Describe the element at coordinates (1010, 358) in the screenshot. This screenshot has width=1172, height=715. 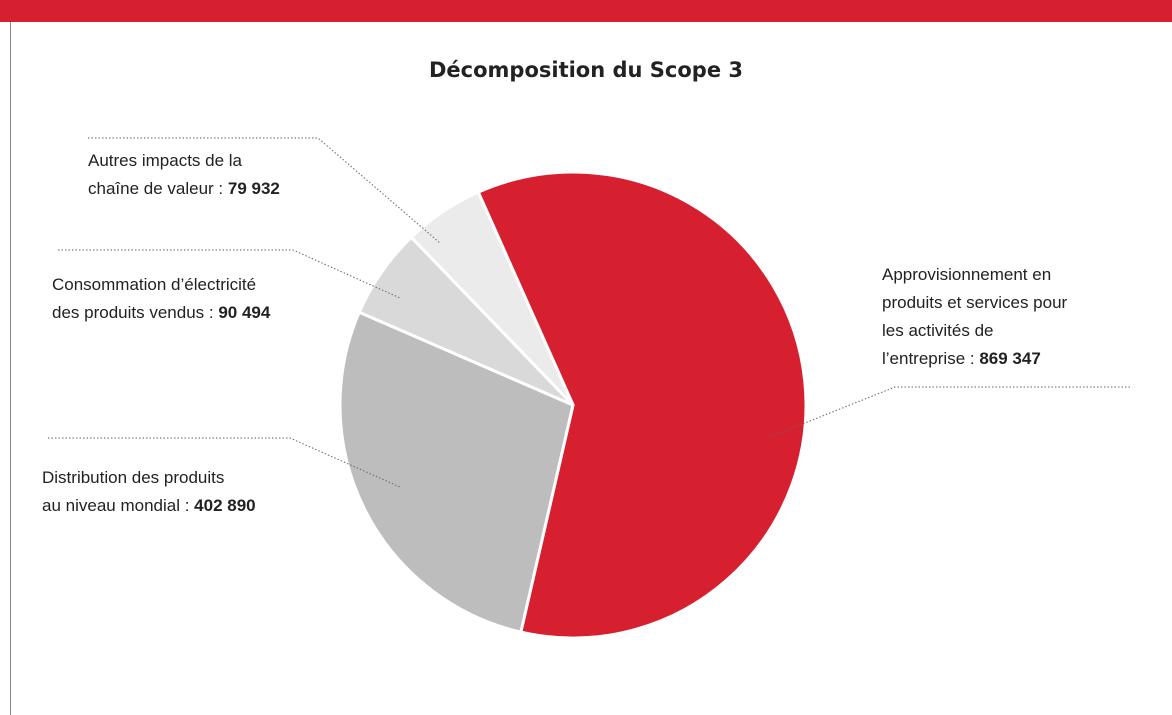
I see `value-label: 869 347` at that location.